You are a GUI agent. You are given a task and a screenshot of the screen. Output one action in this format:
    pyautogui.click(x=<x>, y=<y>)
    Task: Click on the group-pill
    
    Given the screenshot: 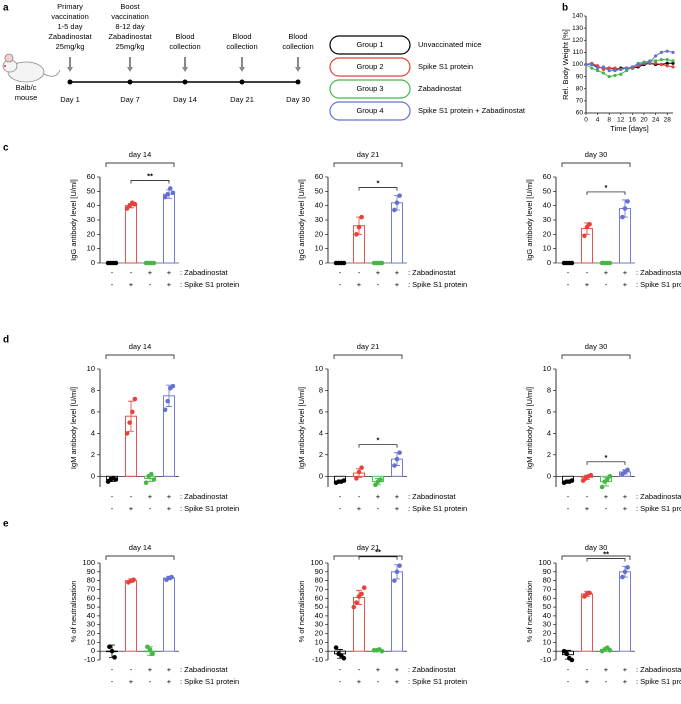 What is the action you would take?
    pyautogui.click(x=370, y=111)
    